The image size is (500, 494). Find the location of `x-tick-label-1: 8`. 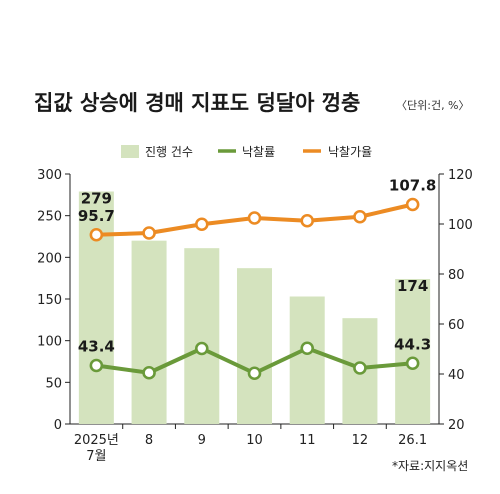

x-tick-label-1: 8 is located at coordinates (149, 440).